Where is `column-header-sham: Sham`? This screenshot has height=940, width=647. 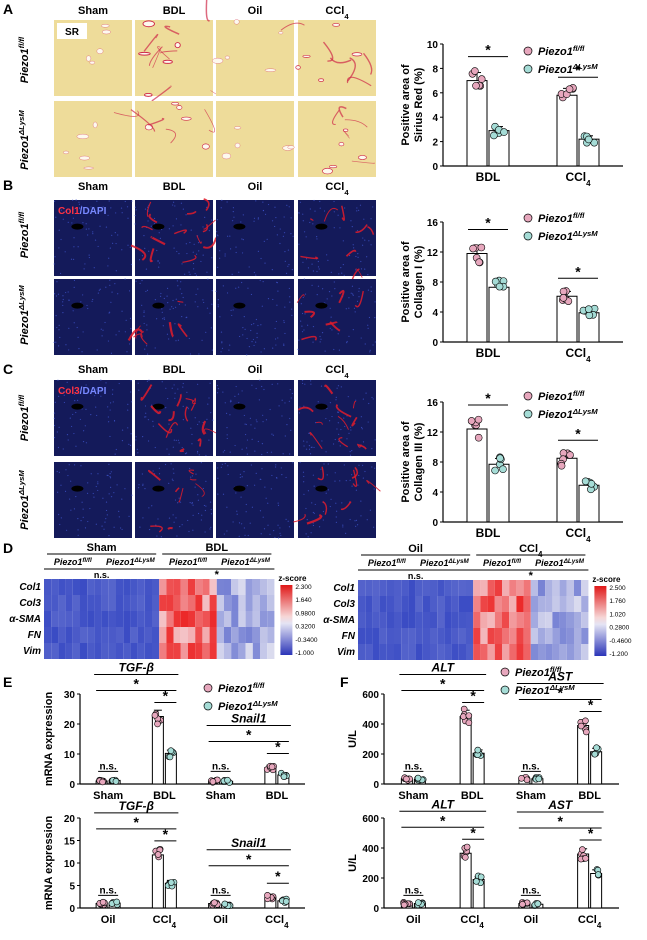 column-header-sham: Sham is located at coordinates (93, 11).